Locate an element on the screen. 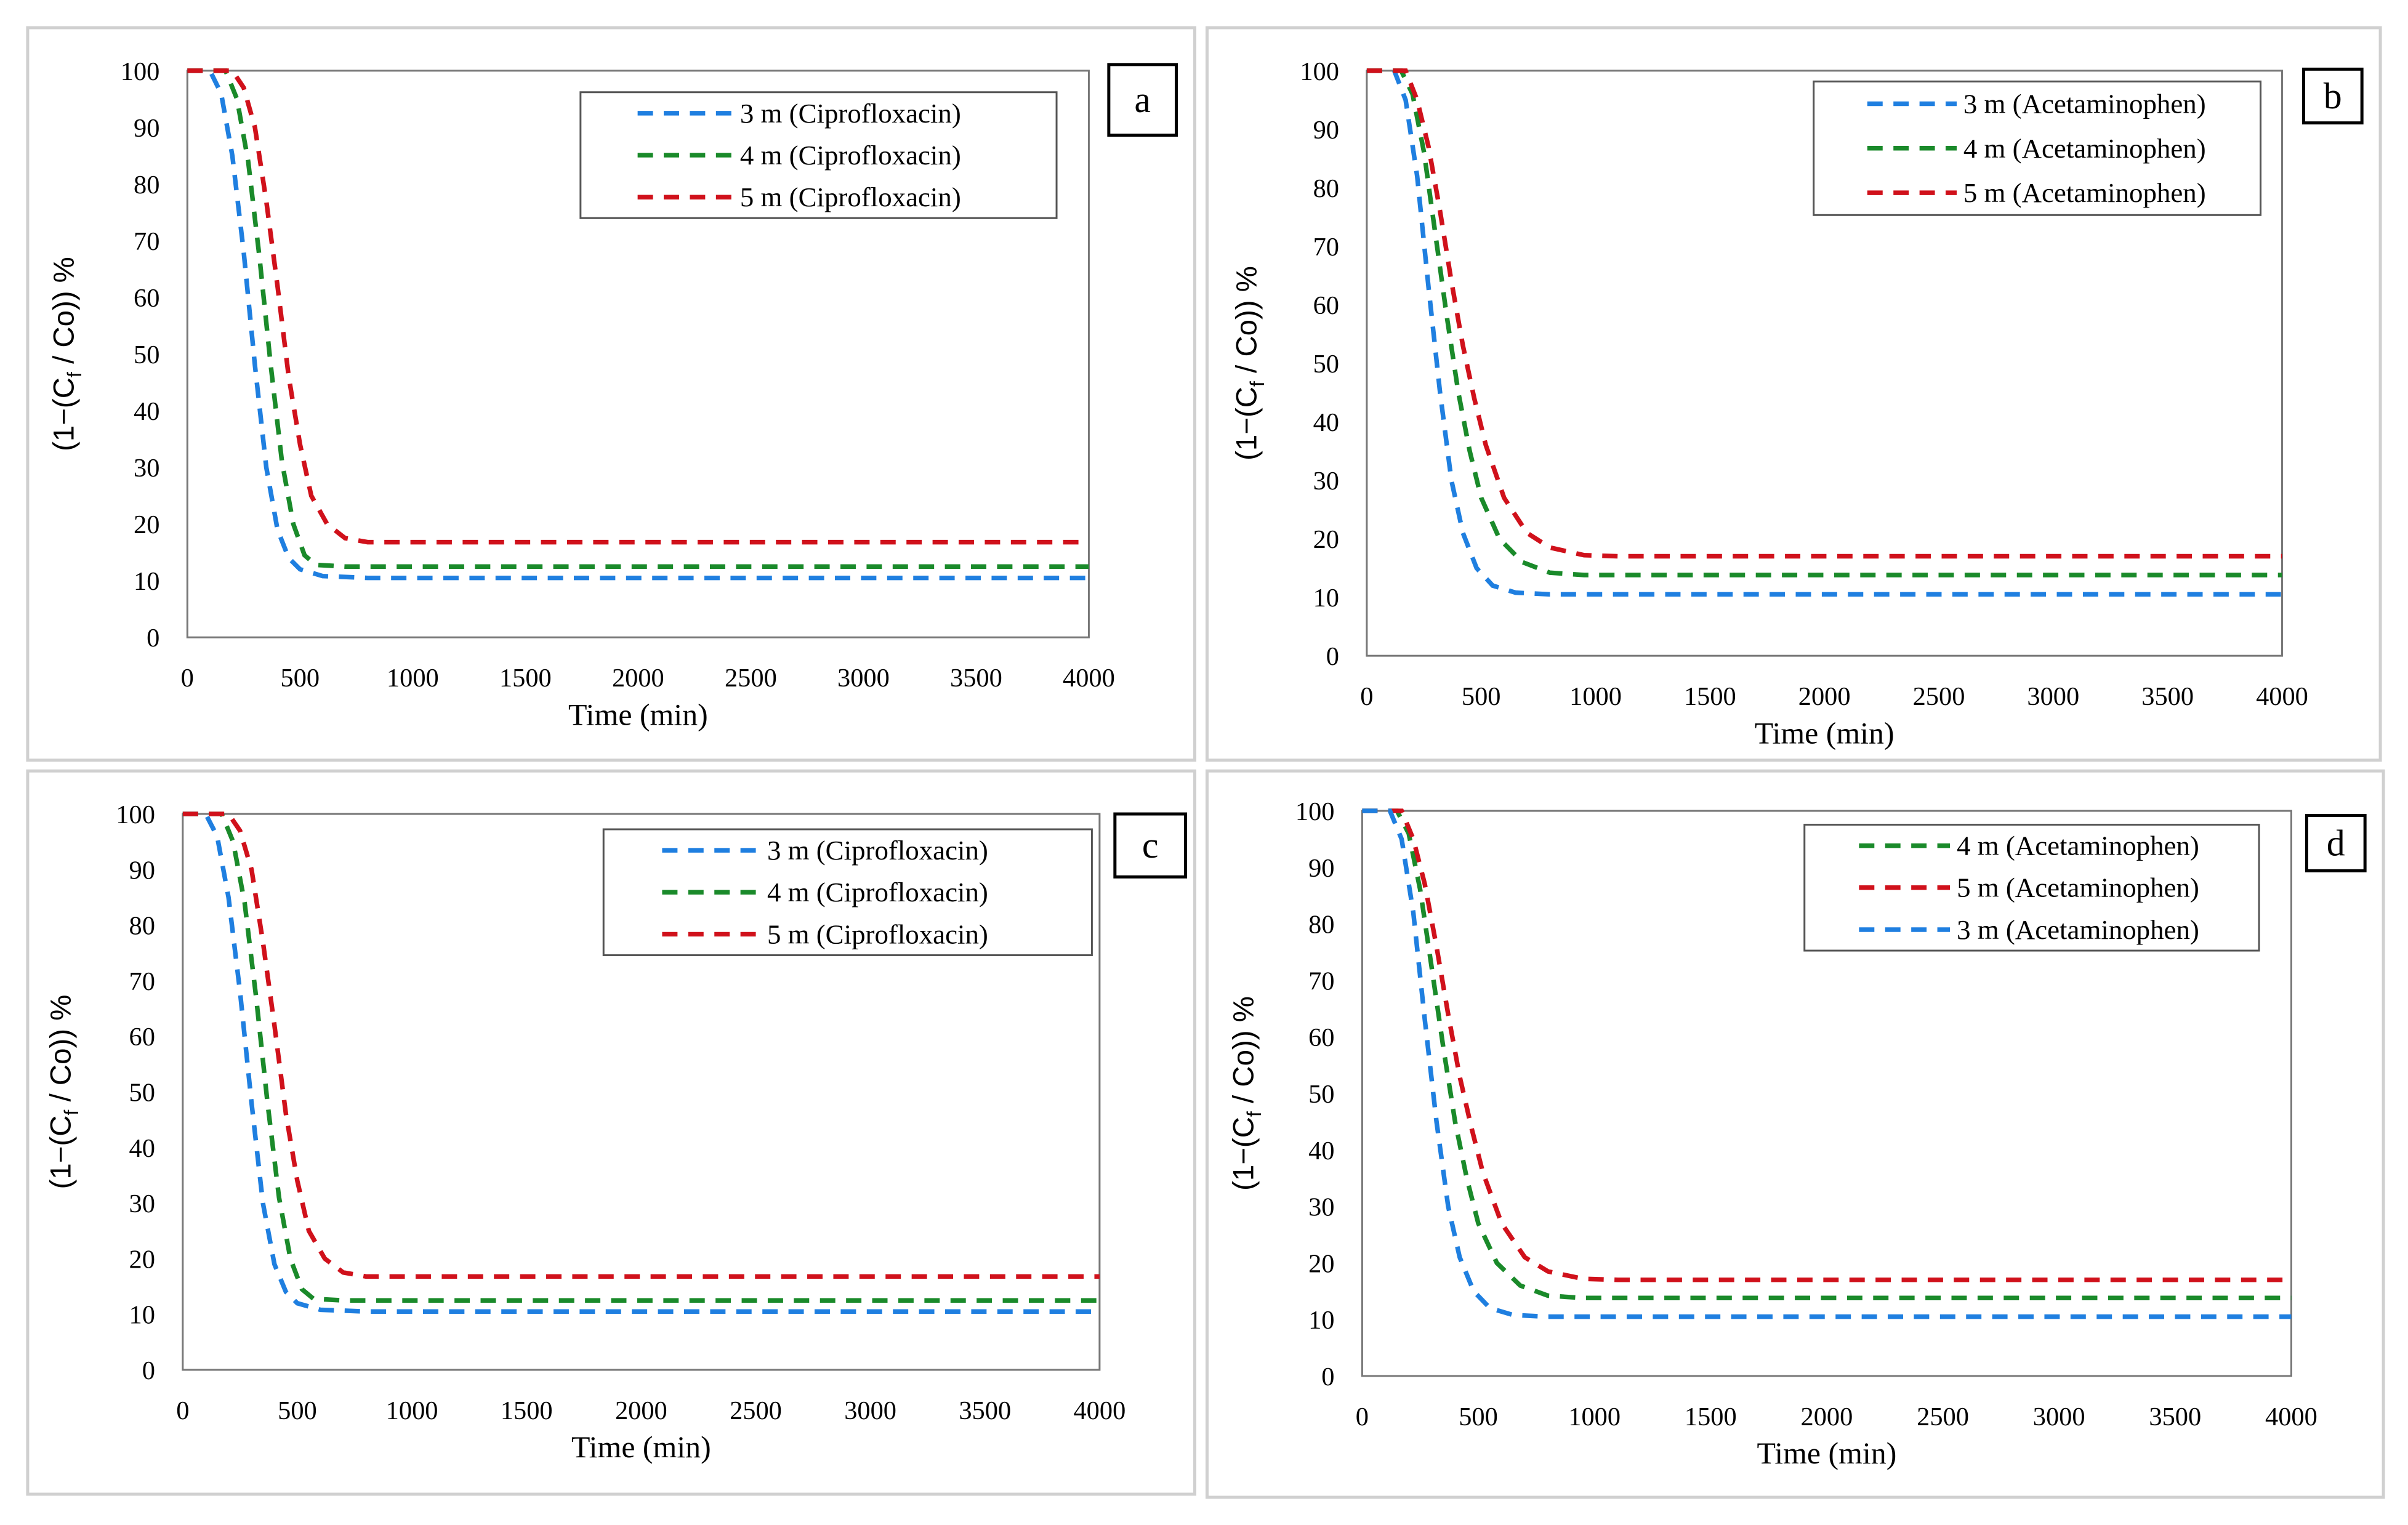 The image size is (2408, 1525). y-axis-label-main: (1−(C is located at coordinates (1243, 1154).